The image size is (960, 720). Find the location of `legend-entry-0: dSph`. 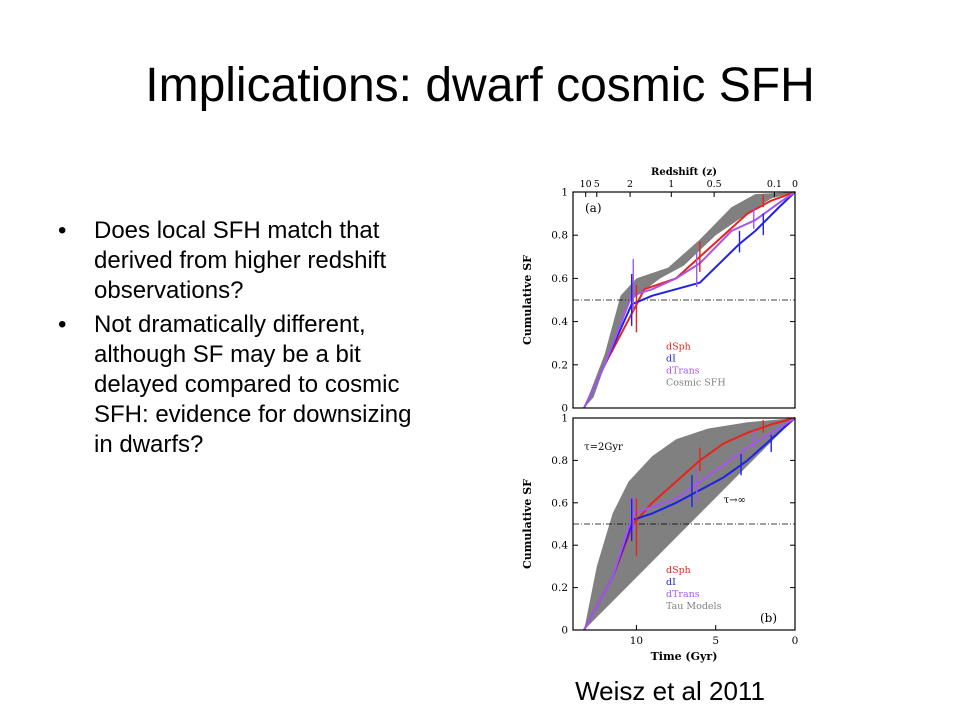

legend-entry-0: dSph is located at coordinates (678, 347).